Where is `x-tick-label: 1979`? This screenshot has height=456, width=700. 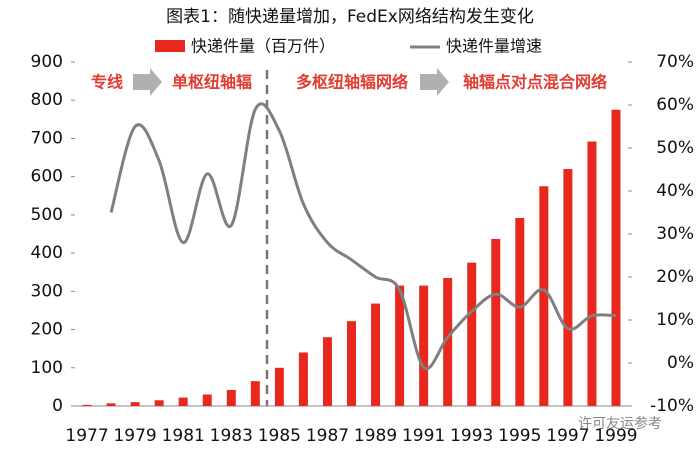 x-tick-label: 1979 is located at coordinates (134, 436).